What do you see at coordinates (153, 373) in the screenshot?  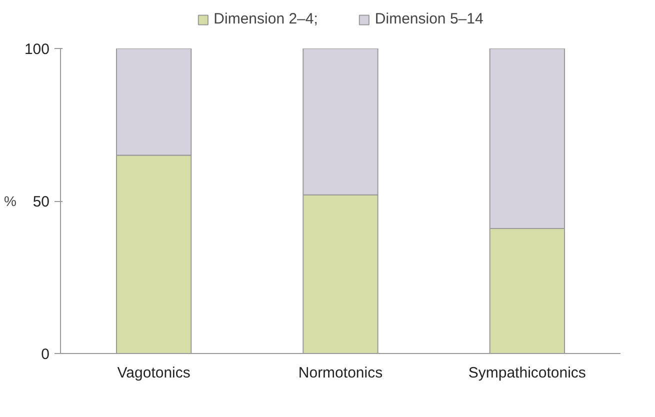 I see `x-tick-label: Vagotonics` at bounding box center [153, 373].